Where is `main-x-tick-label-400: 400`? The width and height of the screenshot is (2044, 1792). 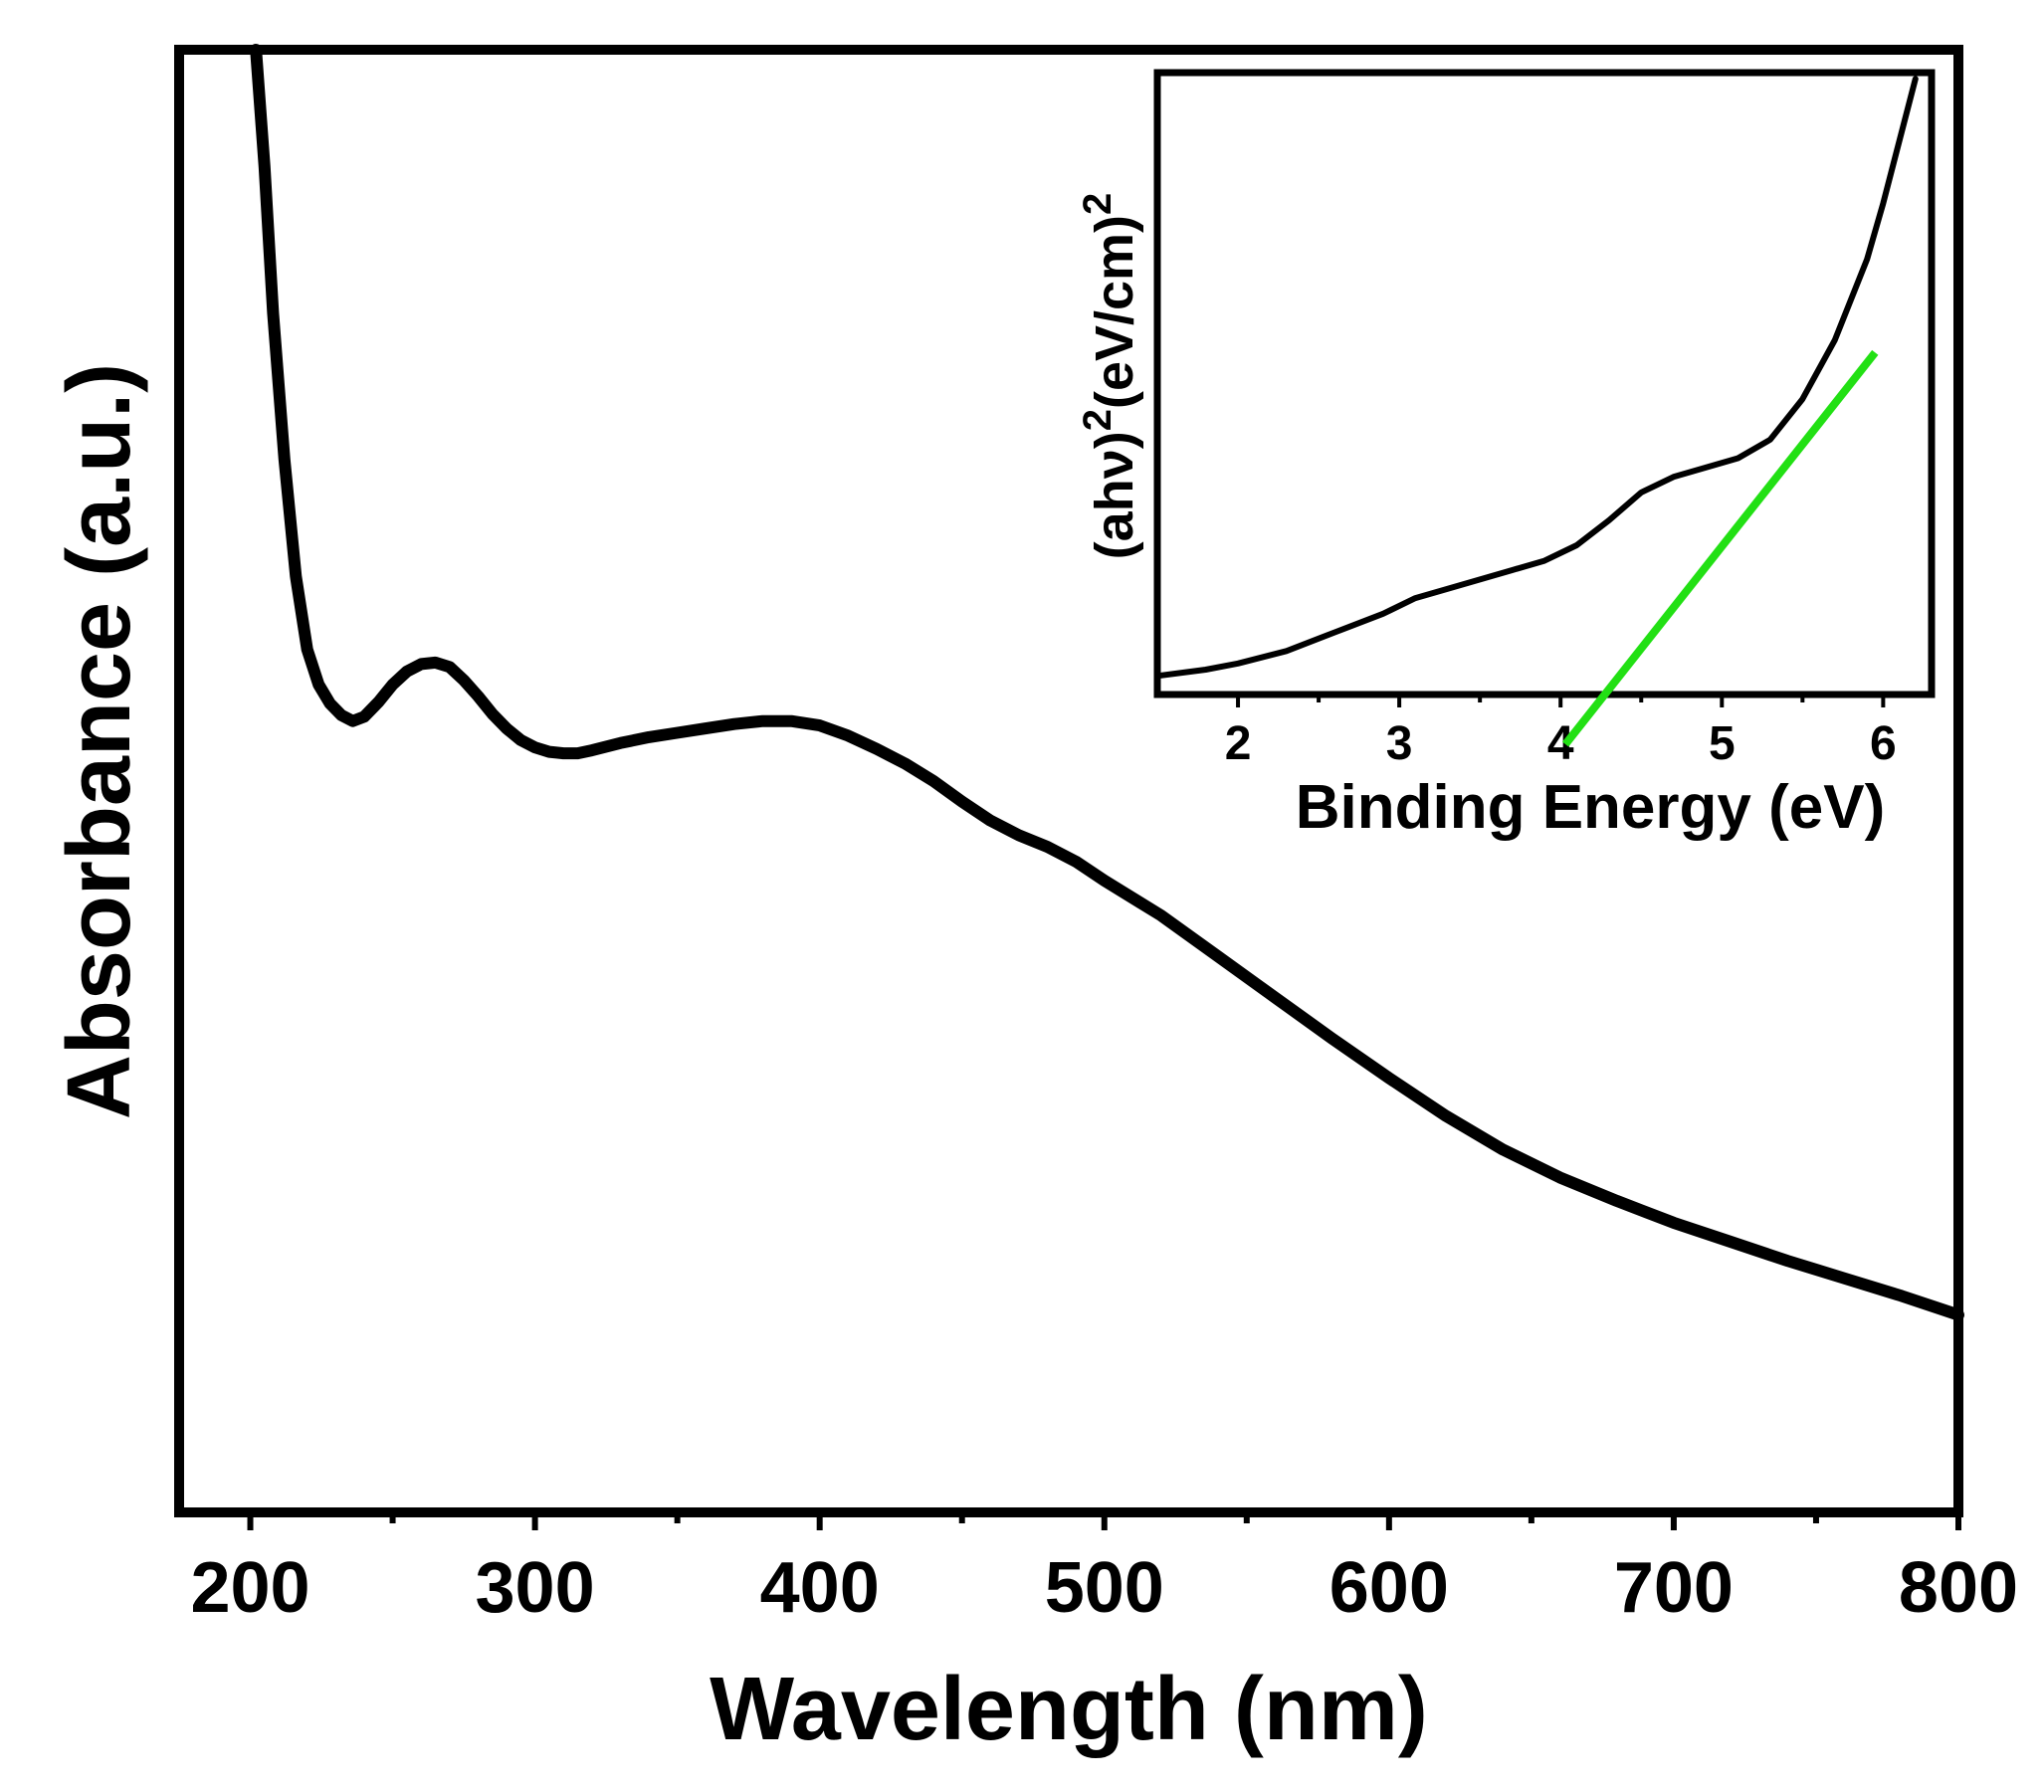
main-x-tick-label-400: 400 is located at coordinates (820, 1588).